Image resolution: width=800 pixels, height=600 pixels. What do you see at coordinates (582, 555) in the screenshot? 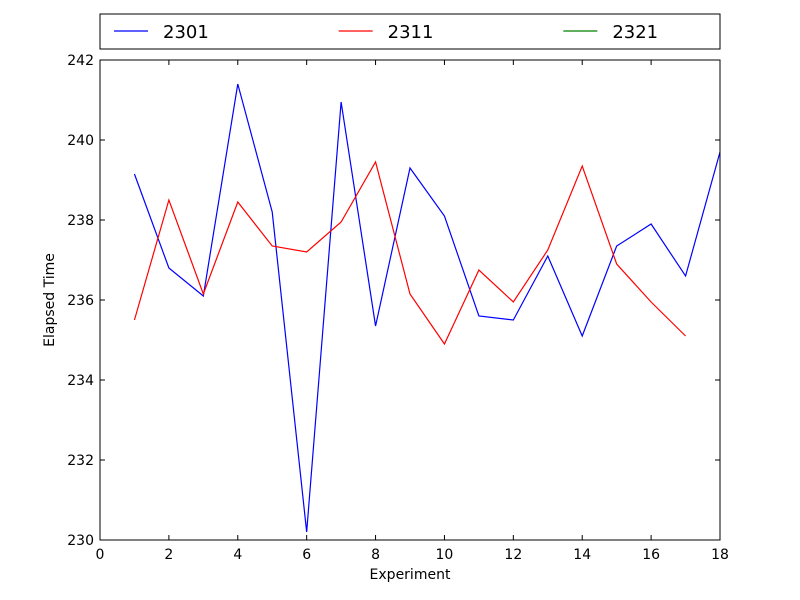
I see `x-tick-label: 14` at bounding box center [582, 555].